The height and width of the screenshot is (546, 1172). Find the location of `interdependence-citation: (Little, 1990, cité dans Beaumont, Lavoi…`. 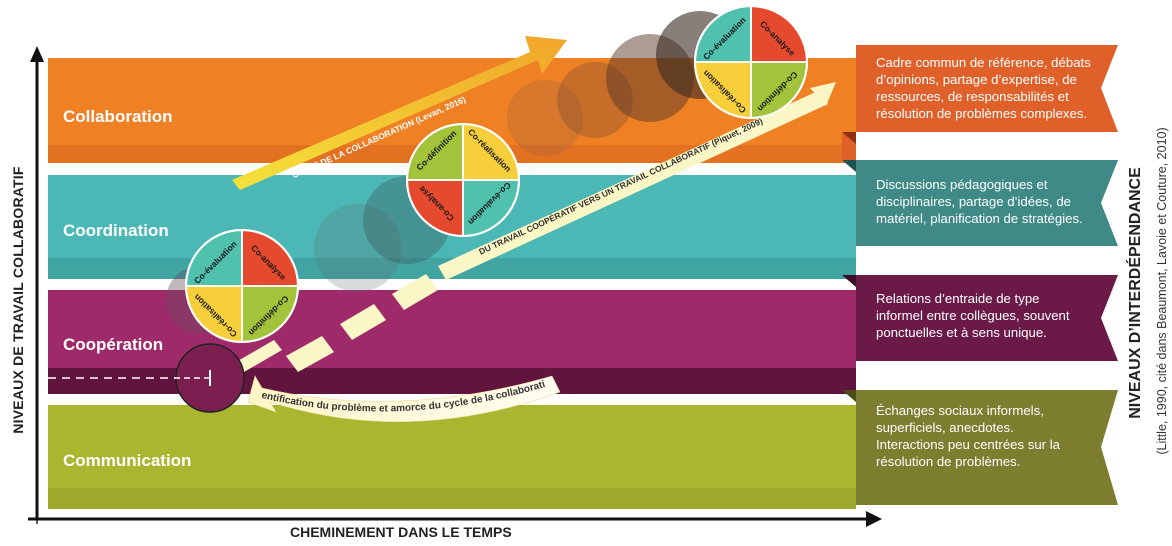

interdependence-citation: (Little, 1990, cité dans Beaumont, Lavoi… is located at coordinates (1162, 291).